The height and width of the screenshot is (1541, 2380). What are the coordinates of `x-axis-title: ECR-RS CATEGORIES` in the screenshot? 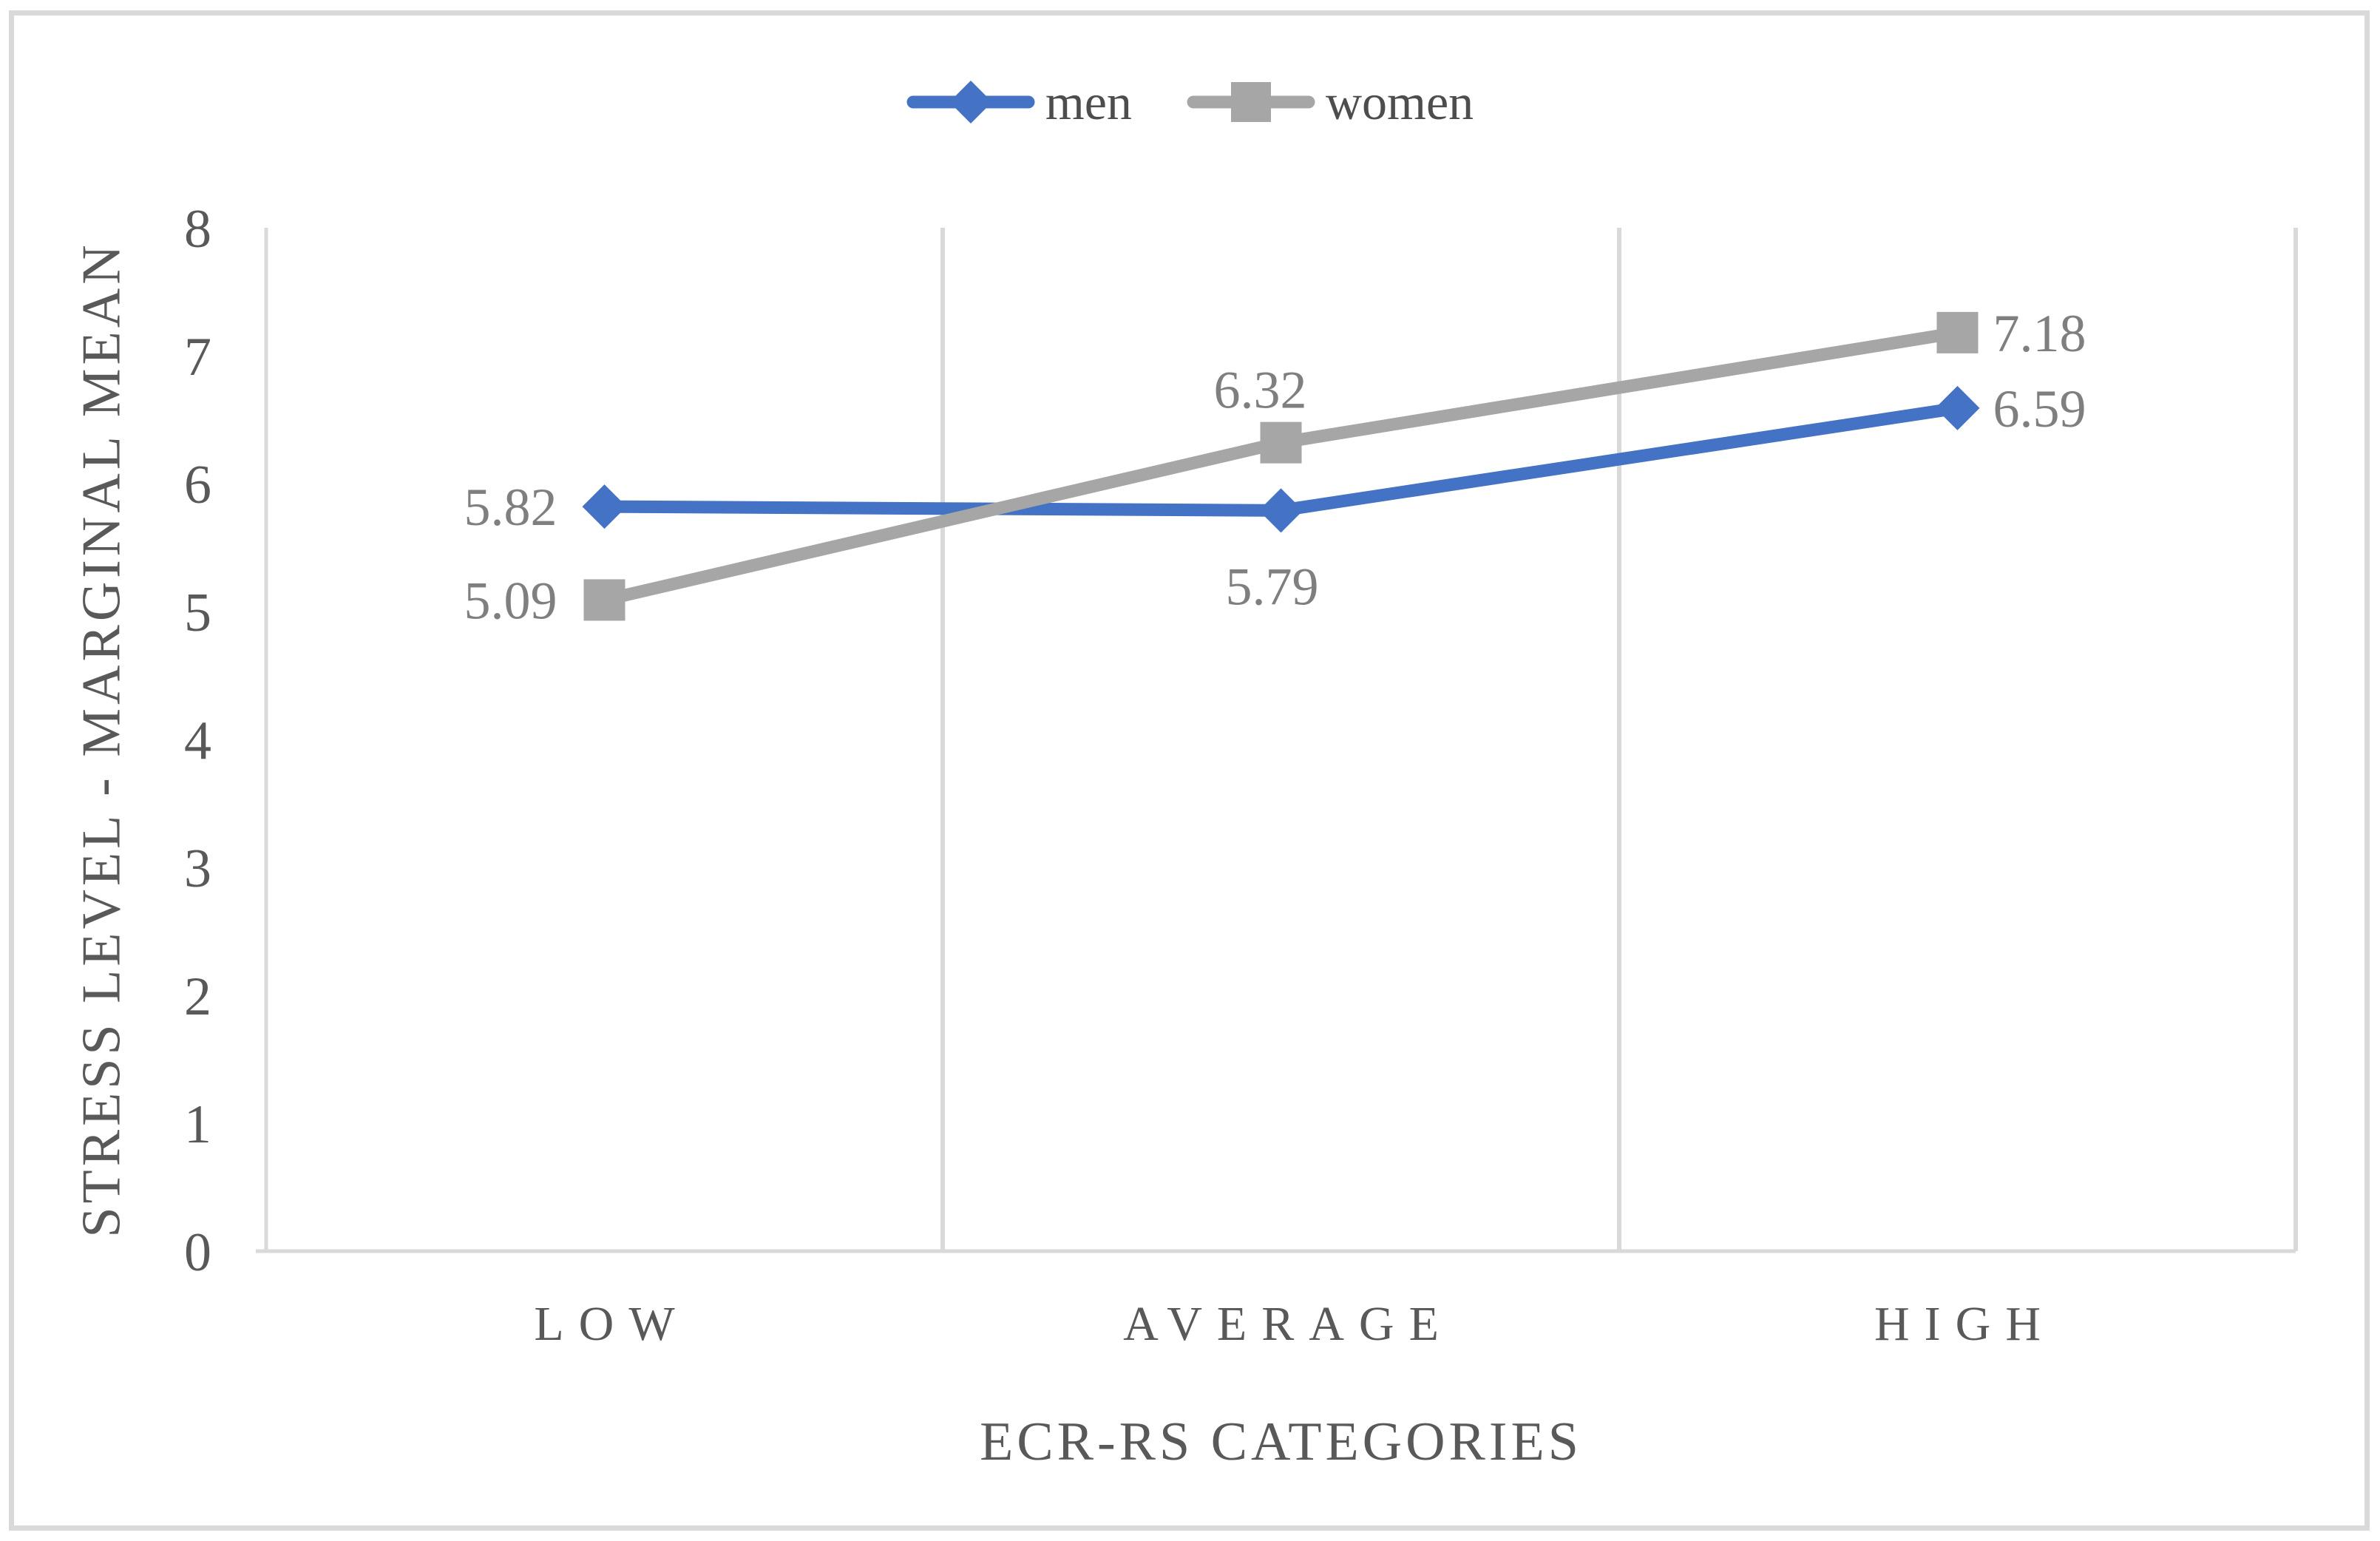 It's located at (1281, 1442).